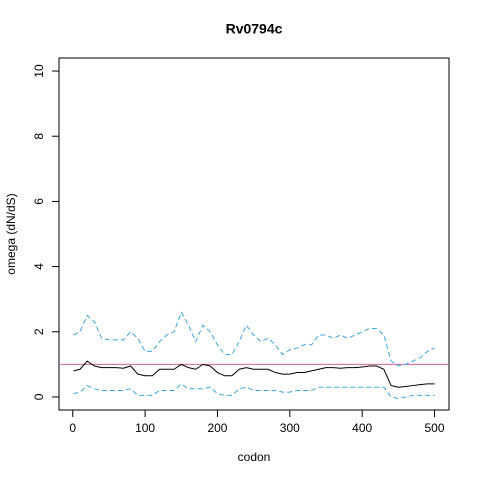 This screenshot has height=480, width=480. What do you see at coordinates (39, 331) in the screenshot?
I see `y-tick-label: 2` at bounding box center [39, 331].